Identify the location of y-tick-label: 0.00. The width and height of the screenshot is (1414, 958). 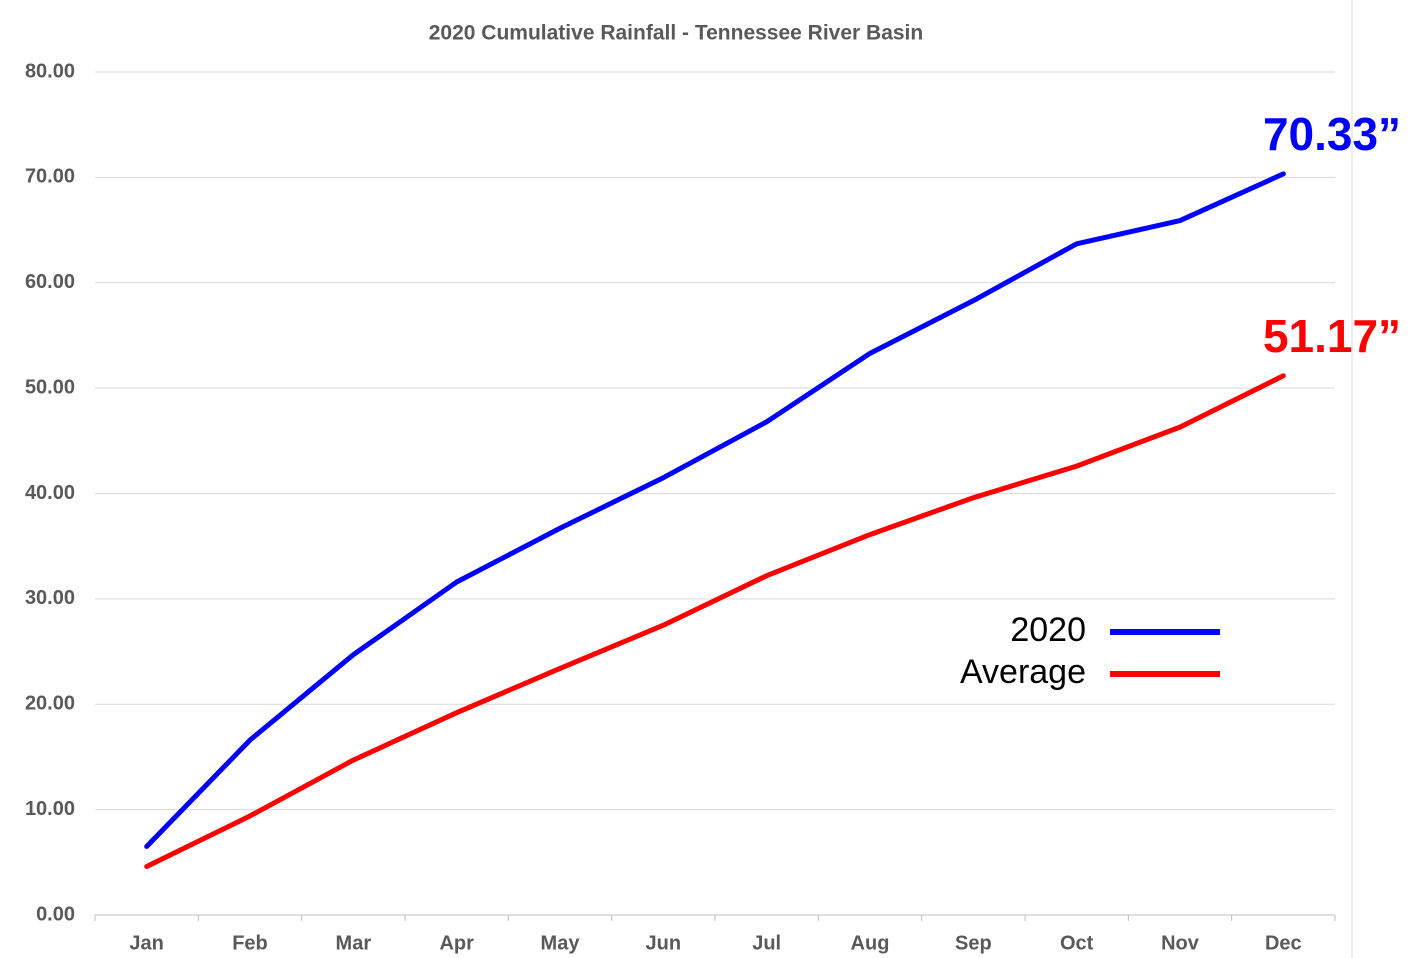
(55, 914).